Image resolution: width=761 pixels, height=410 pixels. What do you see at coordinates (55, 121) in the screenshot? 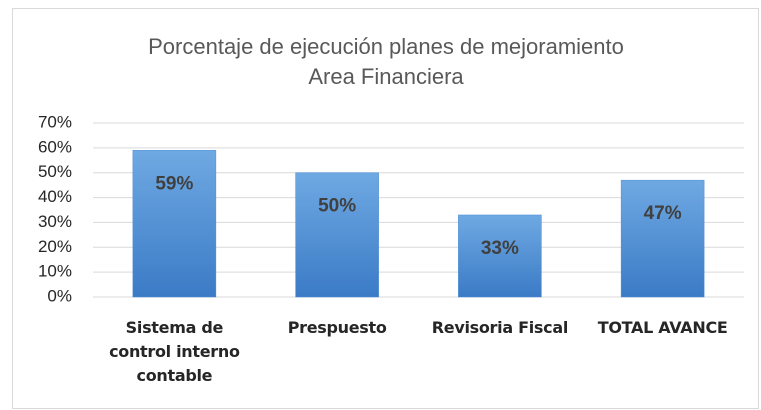
I see `y-tick-label: 70%` at bounding box center [55, 121].